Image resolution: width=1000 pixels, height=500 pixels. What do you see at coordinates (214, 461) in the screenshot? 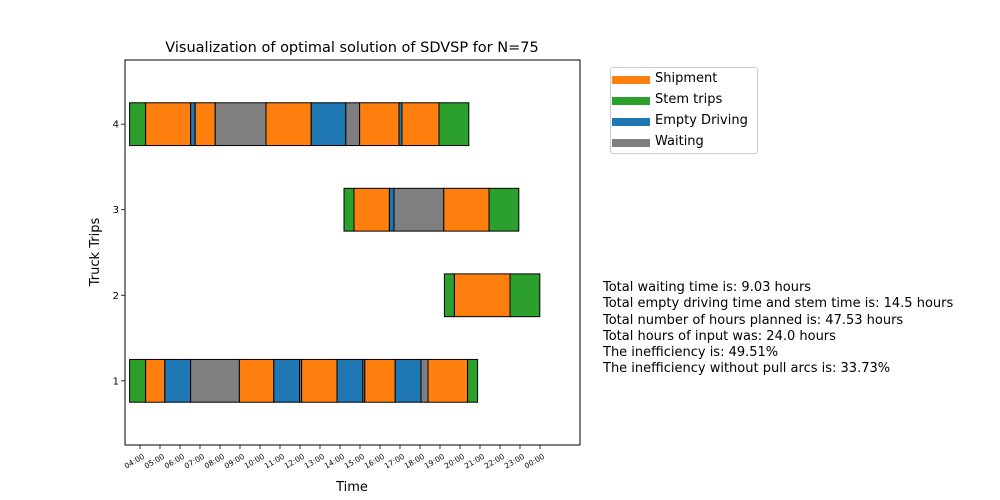
I see `x-tick-label-4: 08:00` at bounding box center [214, 461].